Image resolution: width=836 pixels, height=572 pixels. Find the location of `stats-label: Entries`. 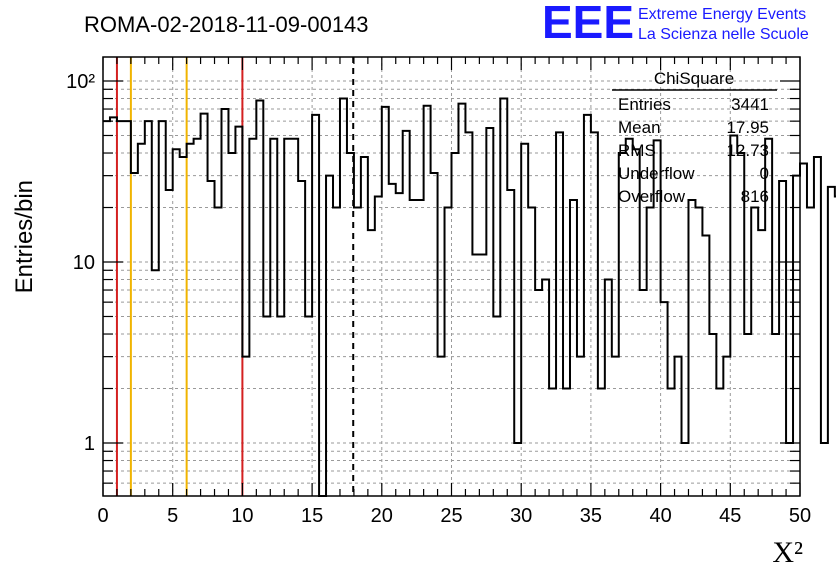

stats-label: Entries is located at coordinates (644, 104).